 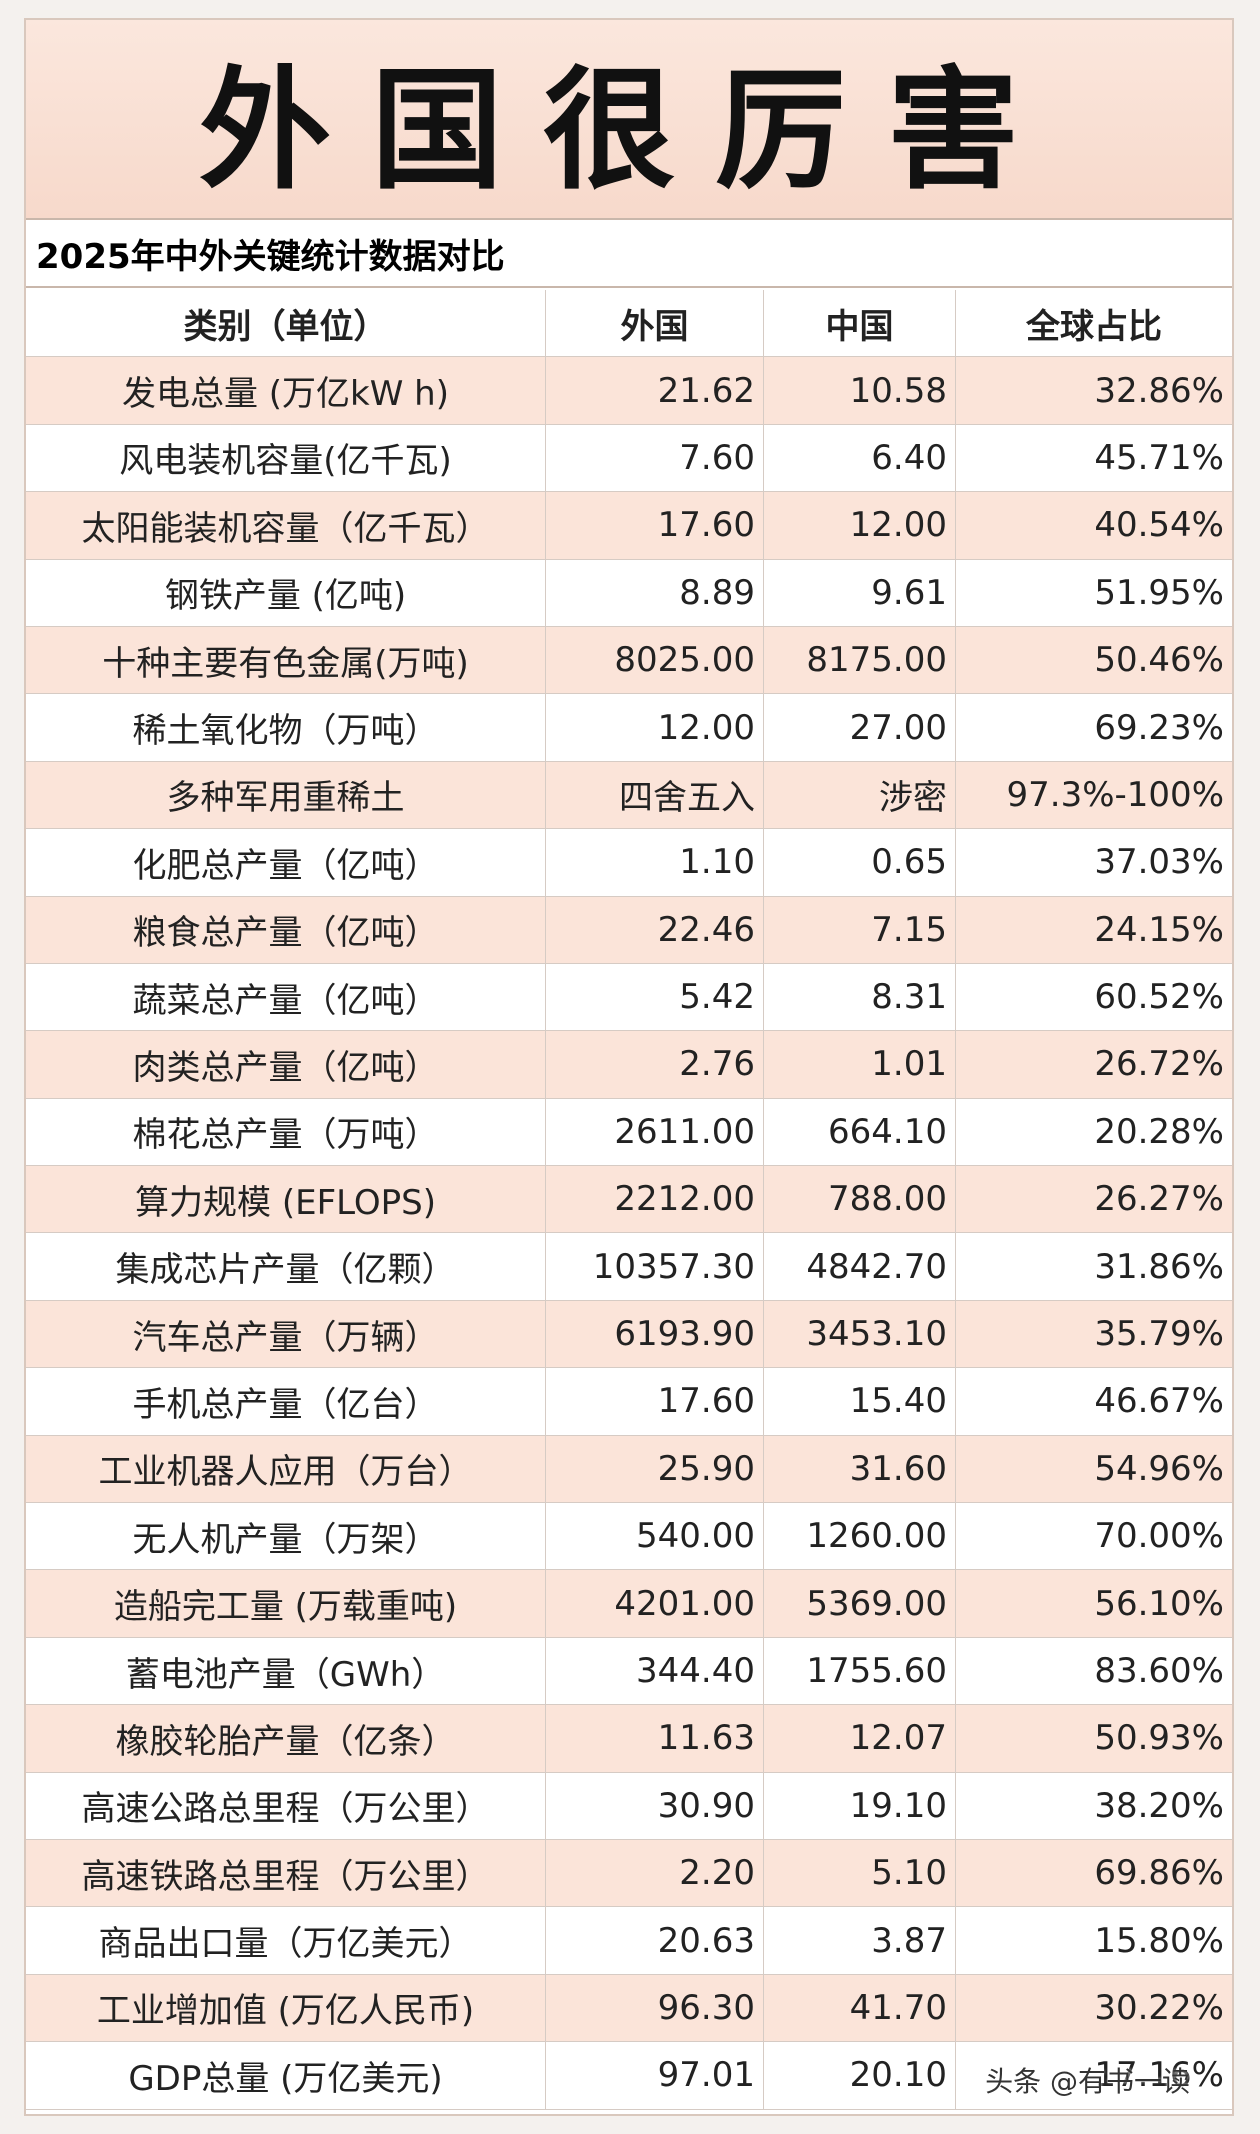 I want to click on table-cell: 工业增加值 (万亿人民币), so click(x=286, y=2008).